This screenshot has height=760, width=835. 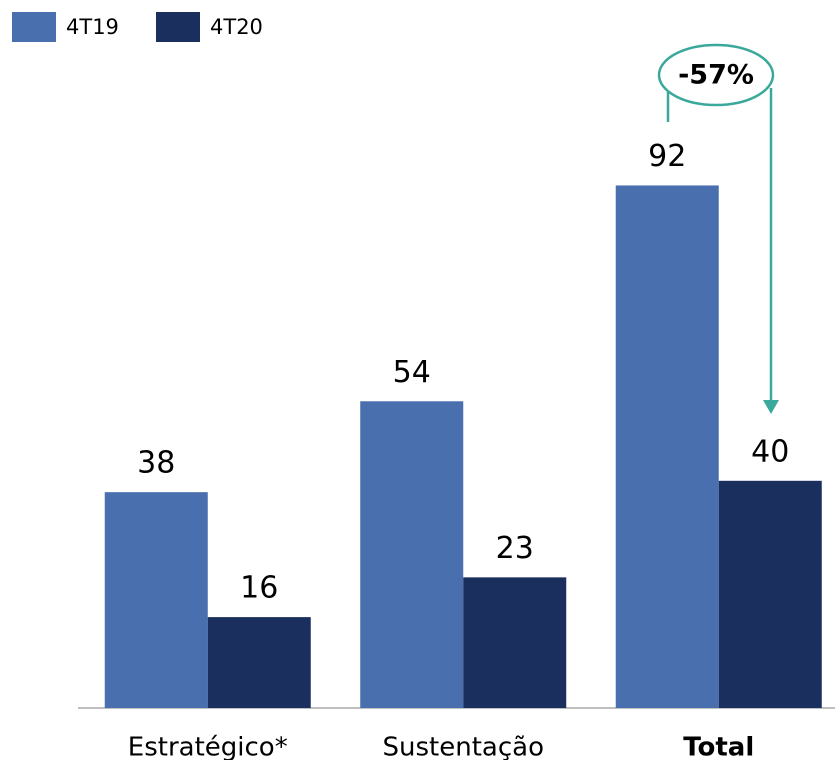 I want to click on value-label: 38, so click(x=156, y=463).